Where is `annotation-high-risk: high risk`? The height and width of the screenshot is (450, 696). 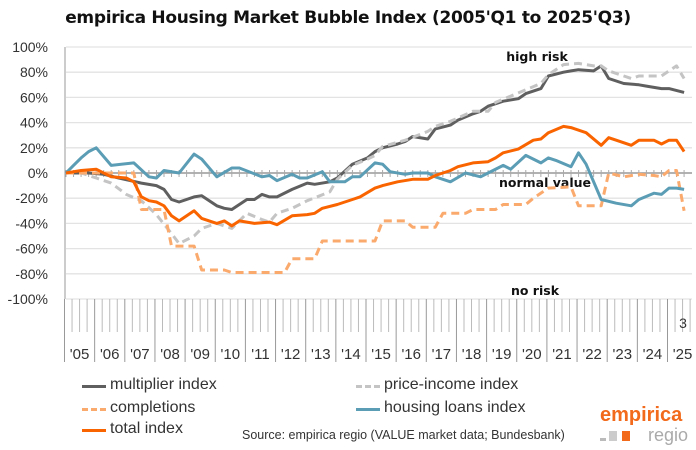 annotation-high-risk: high risk is located at coordinates (537, 56).